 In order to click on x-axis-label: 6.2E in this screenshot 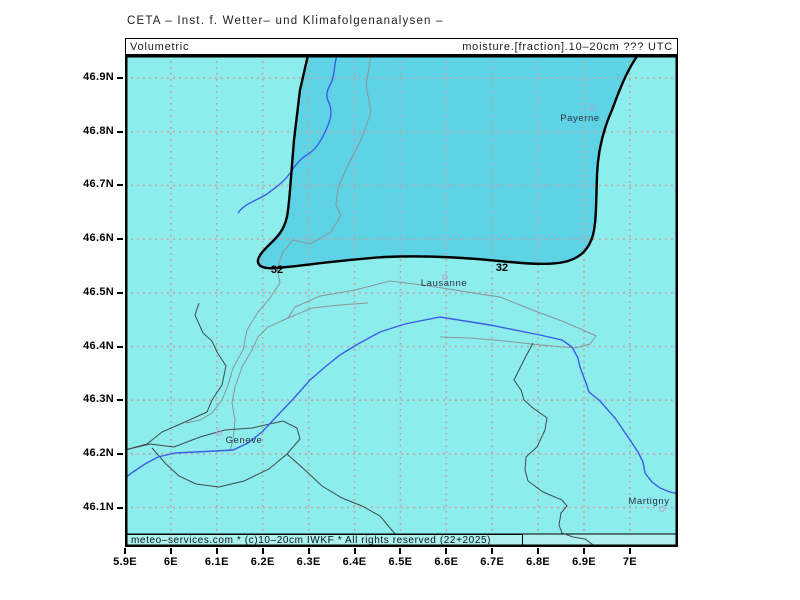, I will do `click(262, 562)`.